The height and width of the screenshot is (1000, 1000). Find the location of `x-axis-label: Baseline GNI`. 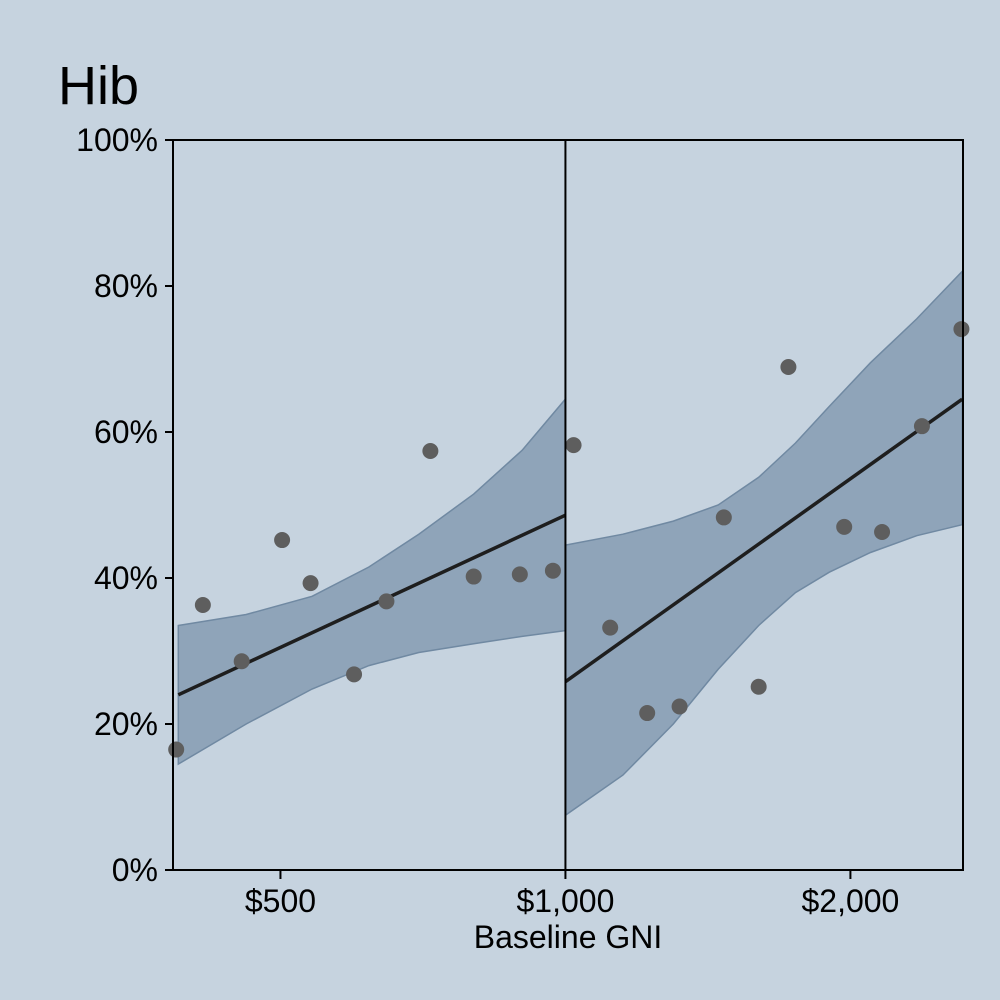

x-axis-label: Baseline GNI is located at coordinates (568, 937).